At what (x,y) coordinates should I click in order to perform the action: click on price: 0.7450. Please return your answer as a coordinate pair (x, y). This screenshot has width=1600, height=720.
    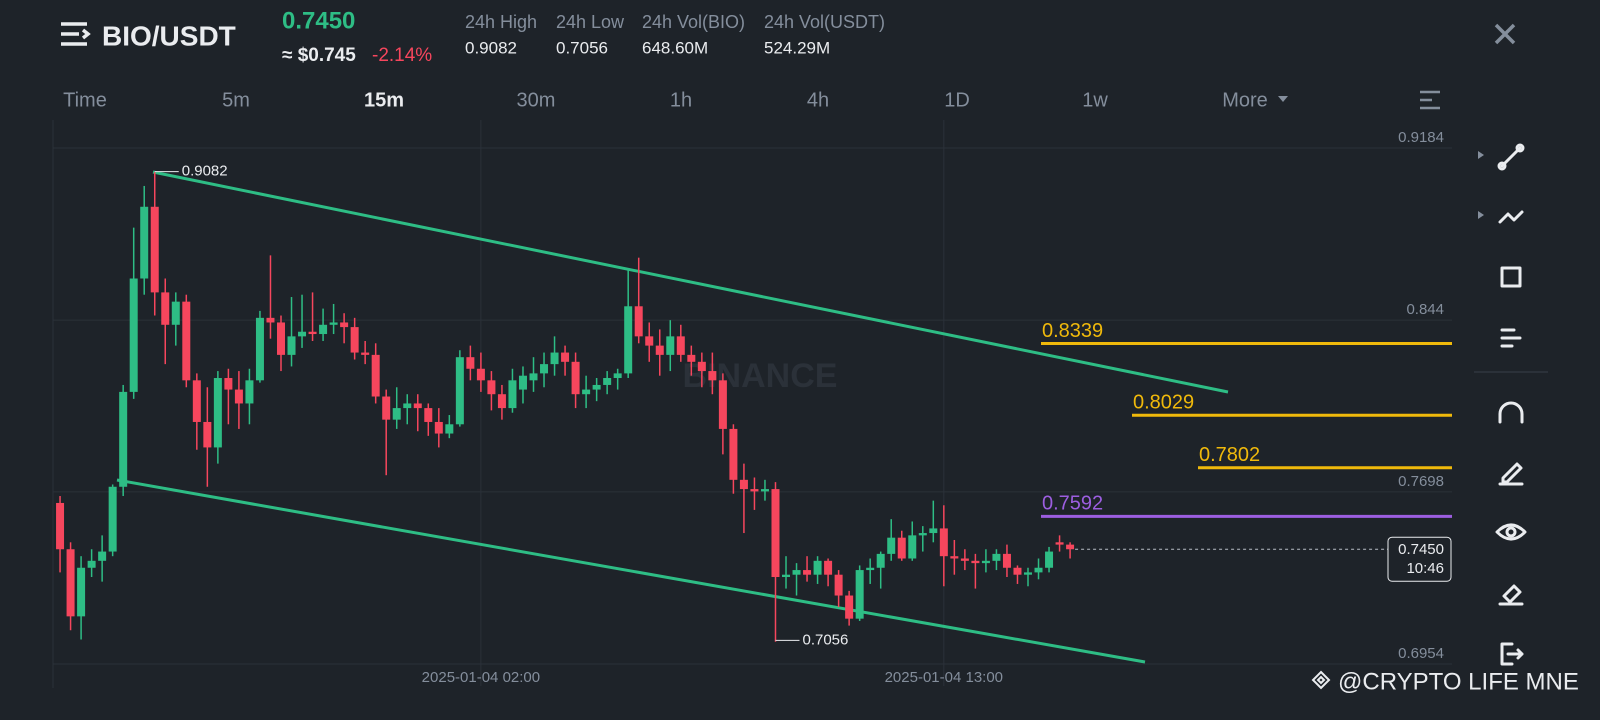
    Looking at the image, I should click on (318, 20).